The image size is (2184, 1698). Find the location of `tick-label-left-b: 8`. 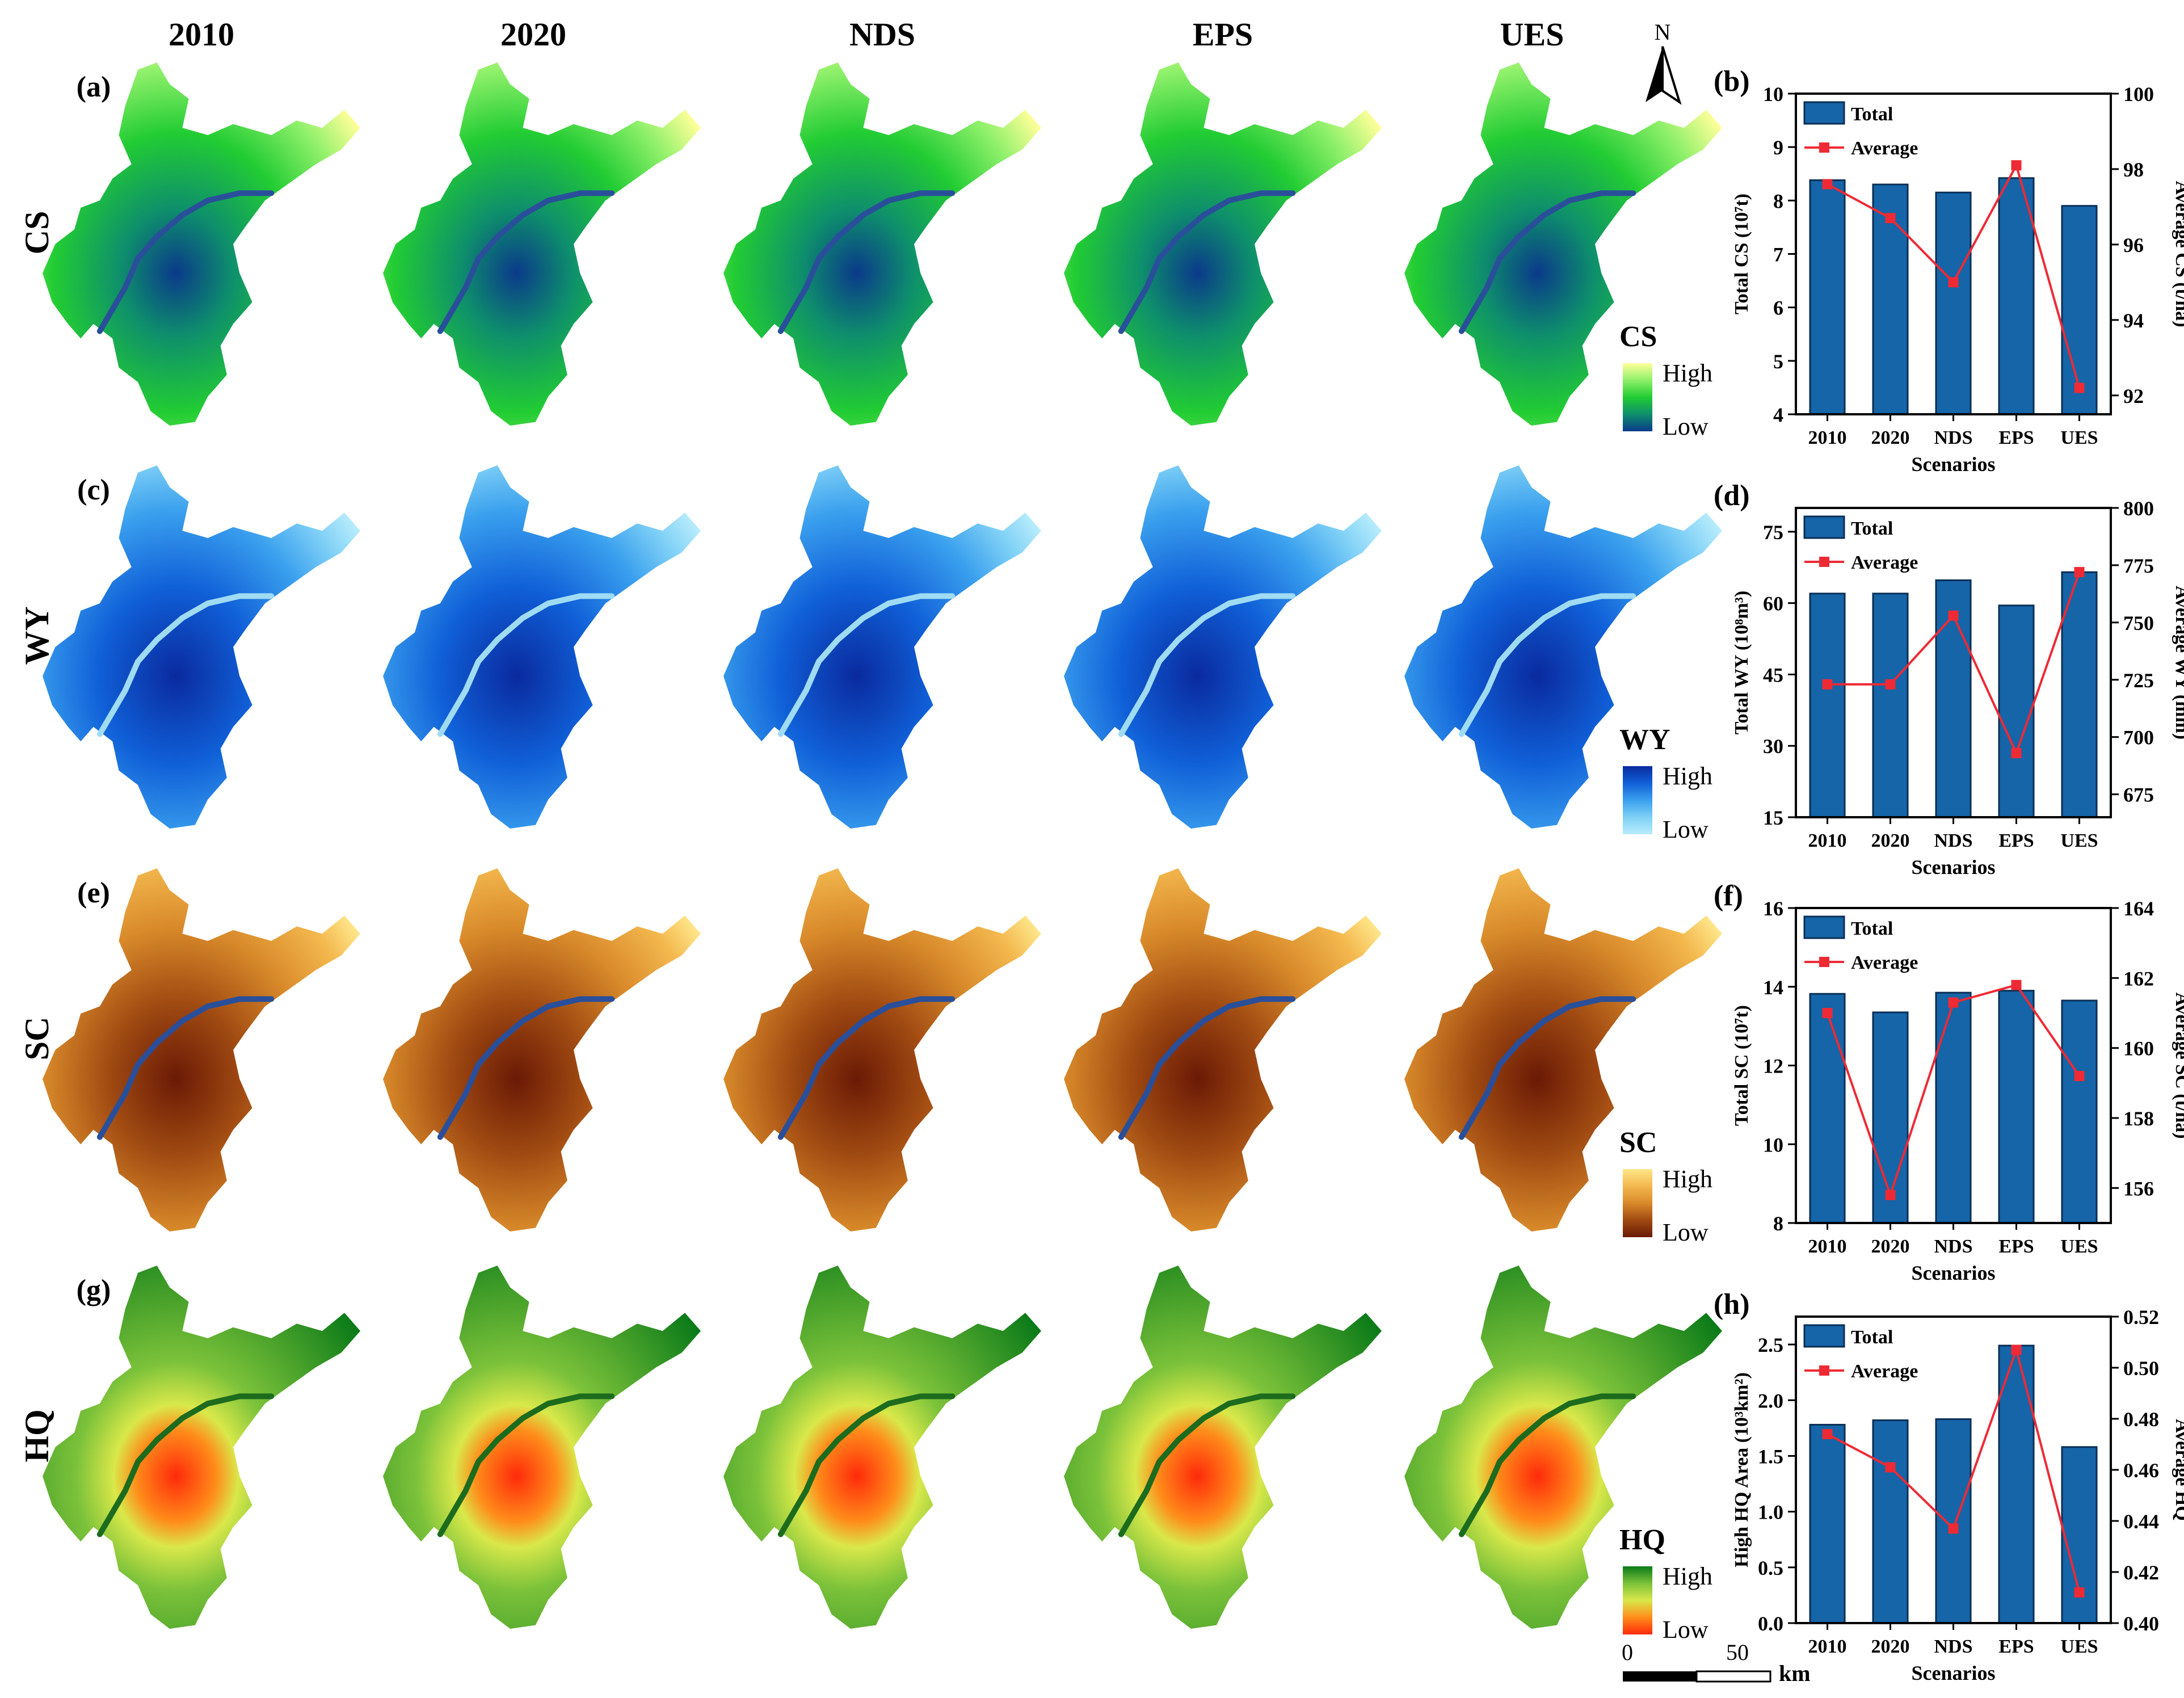

tick-label-left-b: 8 is located at coordinates (1778, 201).